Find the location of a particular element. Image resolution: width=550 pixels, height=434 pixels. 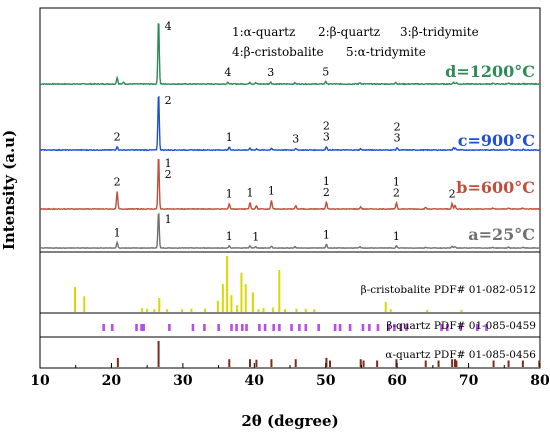

reference-pattern: β-quartz PDF# 01-085-0459 is located at coordinates (319, 326).